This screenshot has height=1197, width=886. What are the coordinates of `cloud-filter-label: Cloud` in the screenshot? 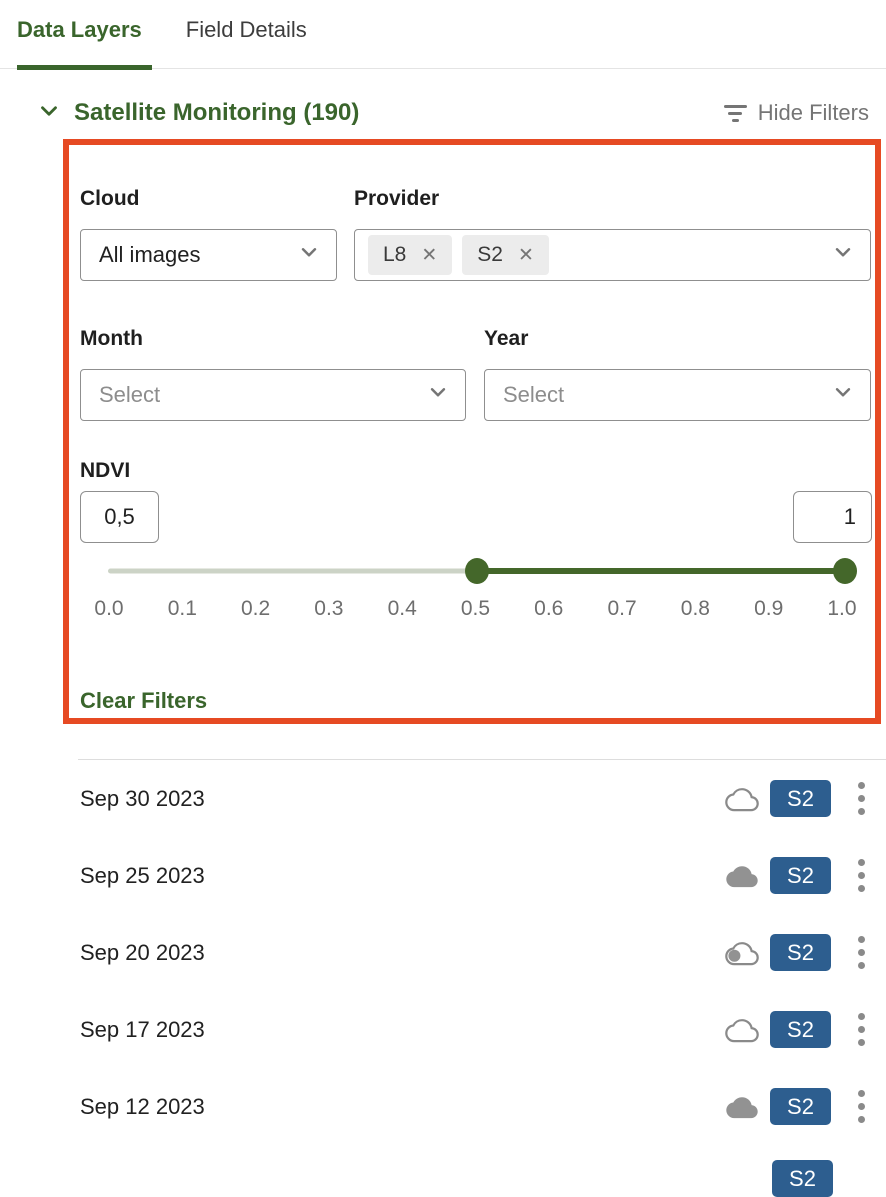 It's located at (110, 198).